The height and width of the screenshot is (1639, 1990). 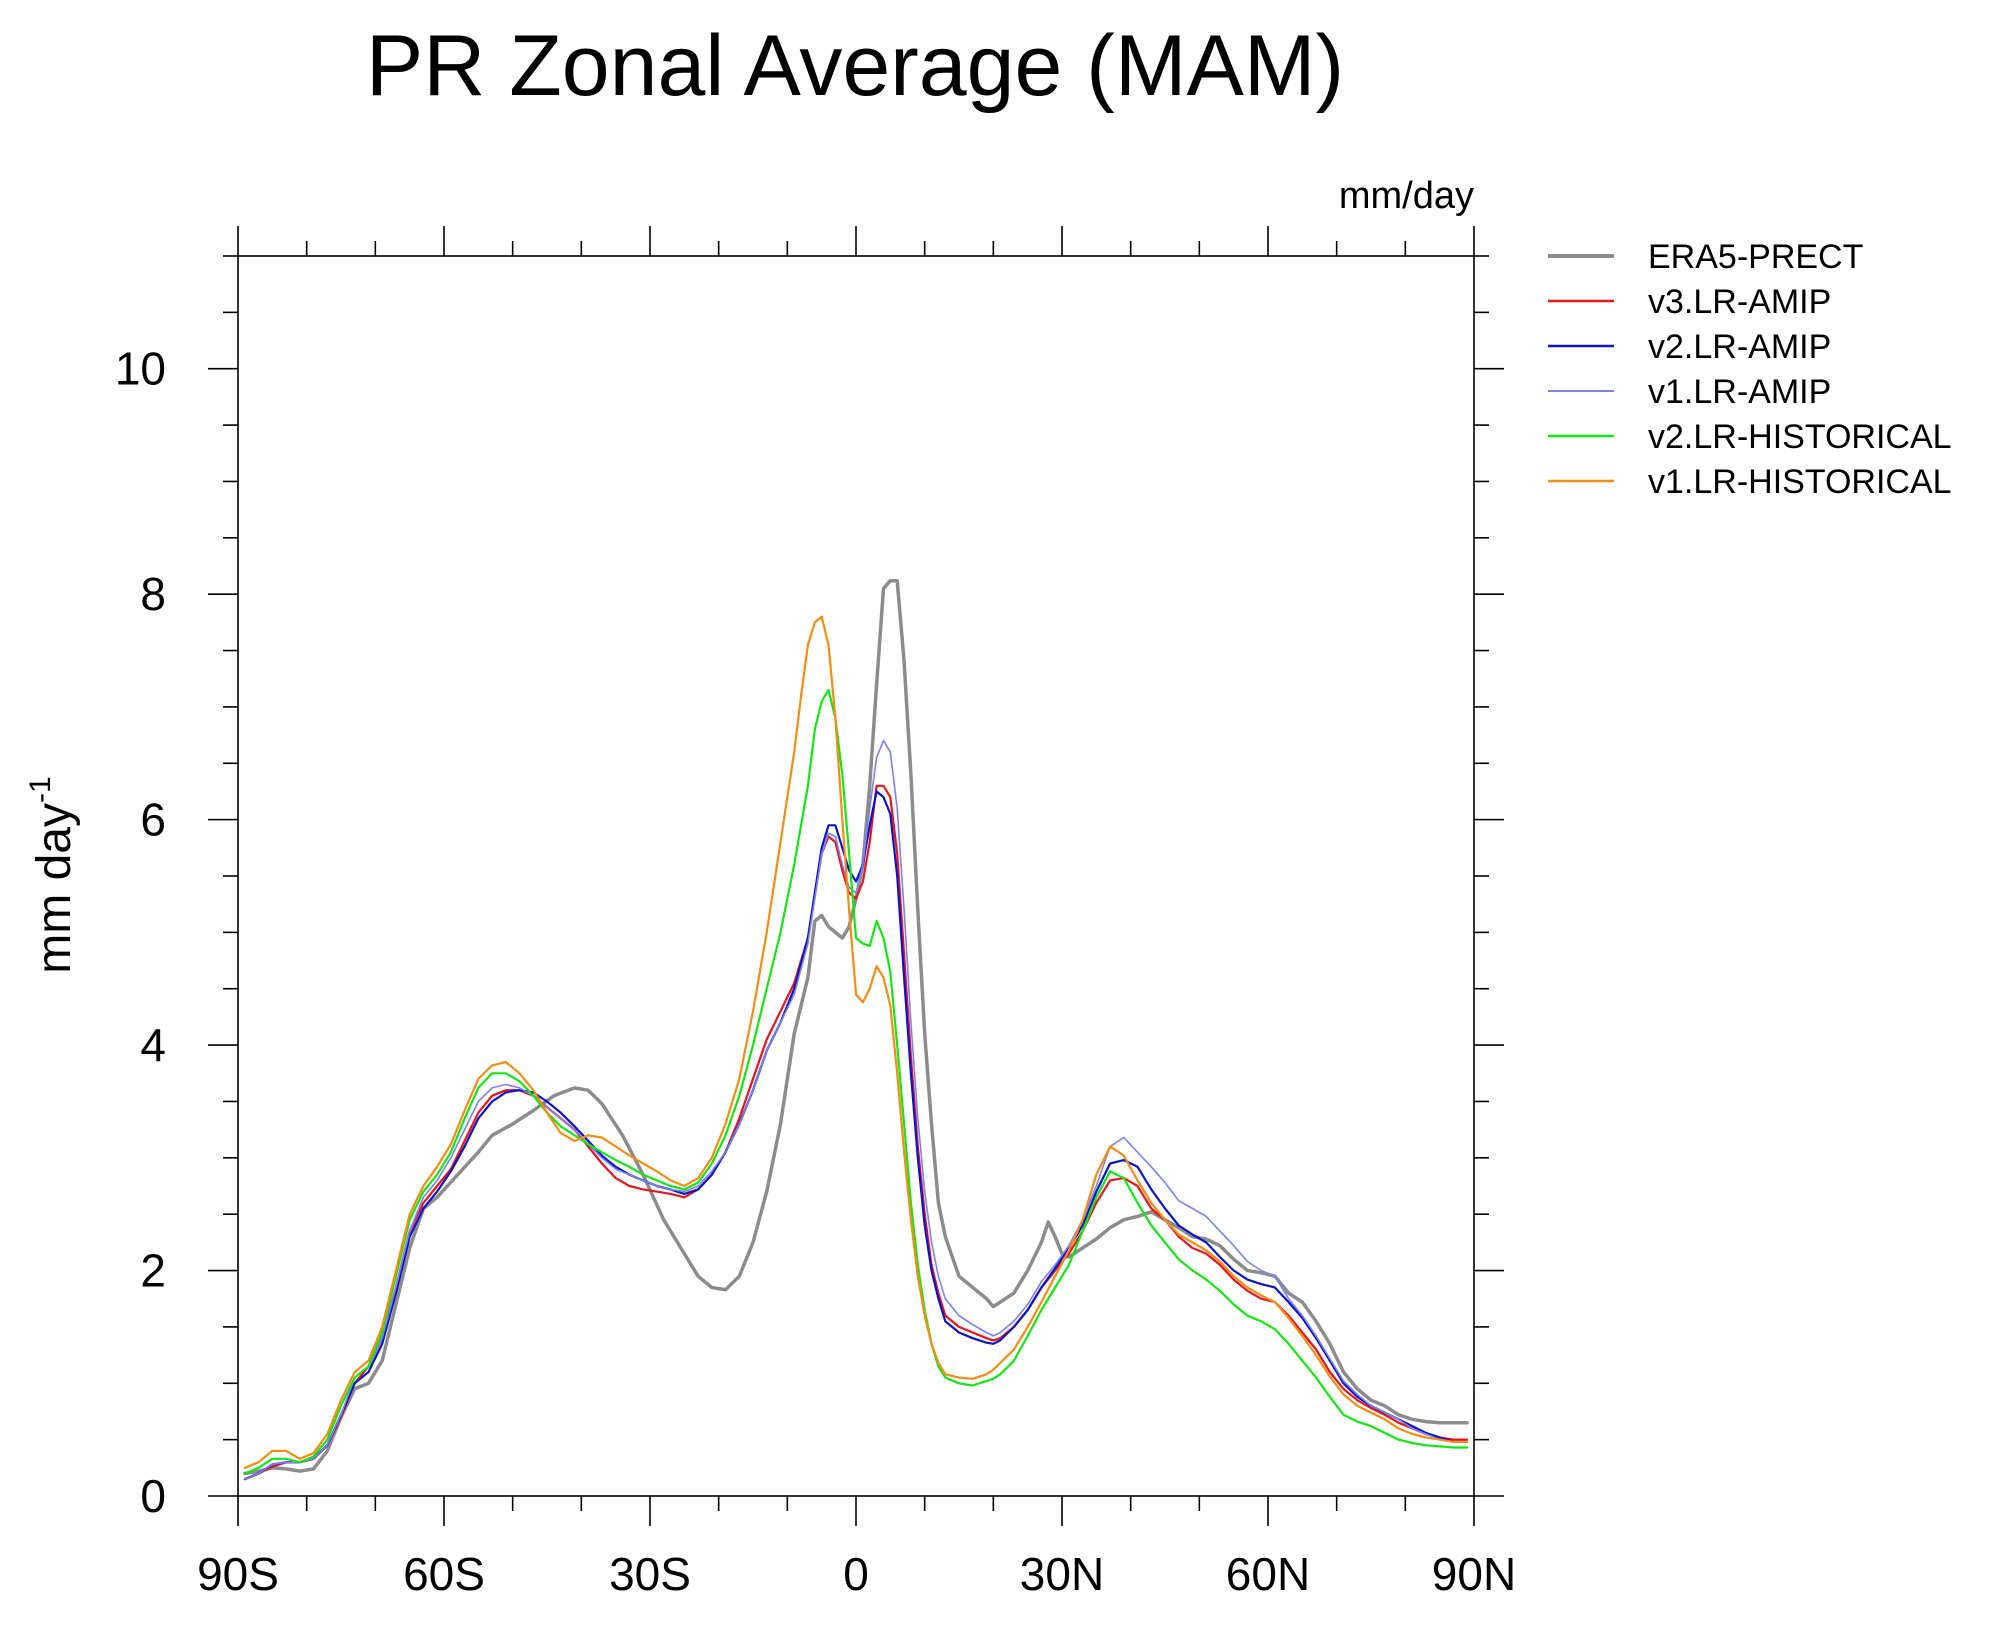 What do you see at coordinates (1800, 482) in the screenshot?
I see `legend-label: v1.LR-HISTORICAL` at bounding box center [1800, 482].